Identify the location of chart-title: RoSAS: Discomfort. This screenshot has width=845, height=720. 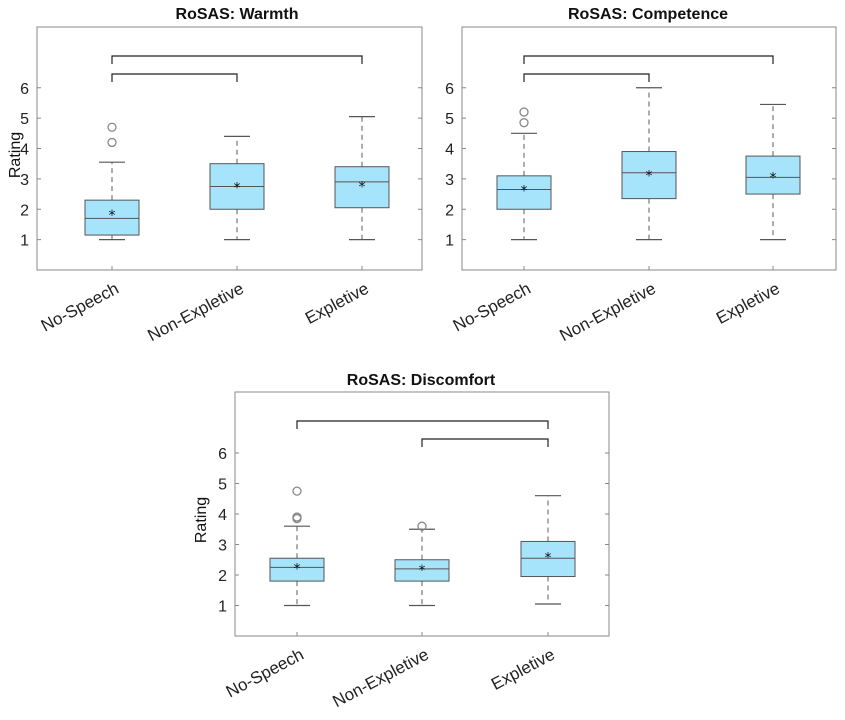
(421, 380).